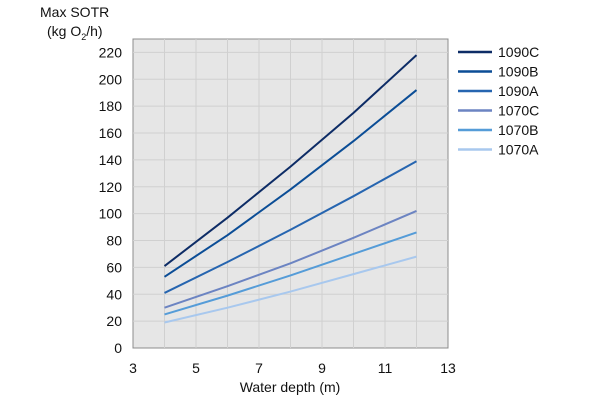  What do you see at coordinates (111, 79) in the screenshot?
I see `y-tick-label: 200` at bounding box center [111, 79].